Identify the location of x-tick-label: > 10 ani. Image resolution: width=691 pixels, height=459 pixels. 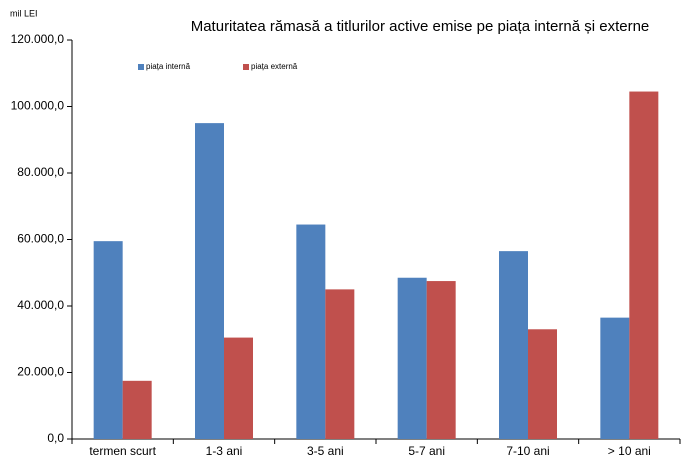
(629, 451).